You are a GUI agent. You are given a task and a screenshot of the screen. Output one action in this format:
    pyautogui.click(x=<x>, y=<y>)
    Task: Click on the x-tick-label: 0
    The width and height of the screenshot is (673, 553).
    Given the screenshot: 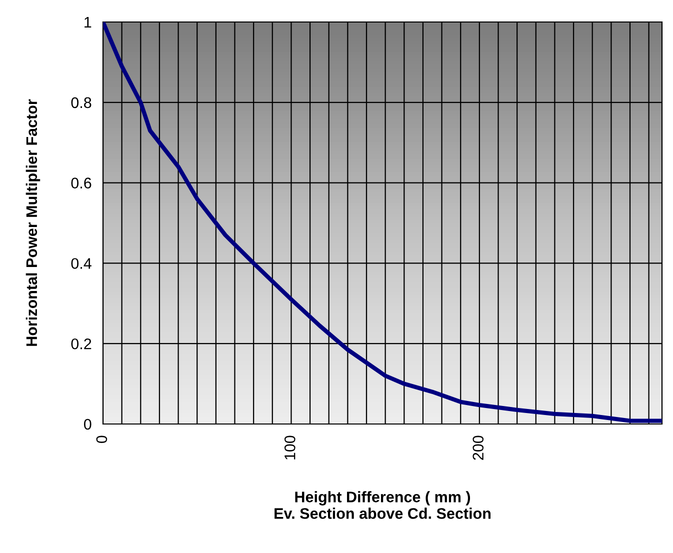 What is the action you would take?
    pyautogui.click(x=102, y=440)
    